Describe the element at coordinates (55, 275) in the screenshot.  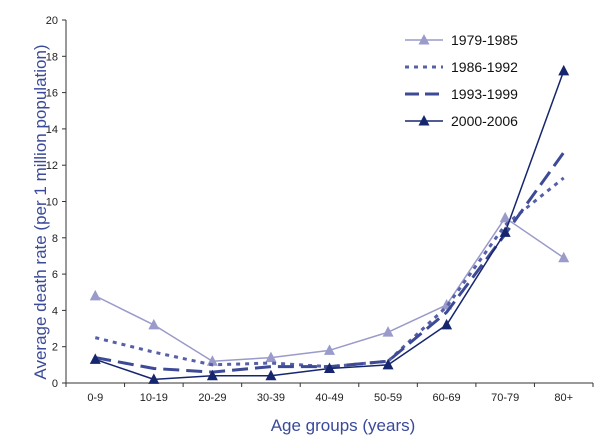
I see `y-tick-label: 6` at that location.